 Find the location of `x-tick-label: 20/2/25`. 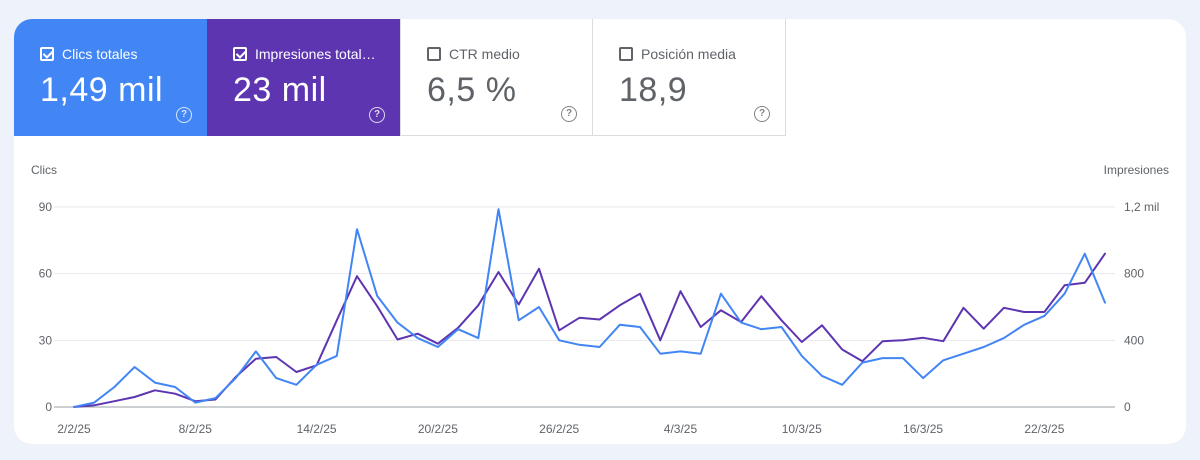

x-tick-label: 20/2/25 is located at coordinates (438, 429).